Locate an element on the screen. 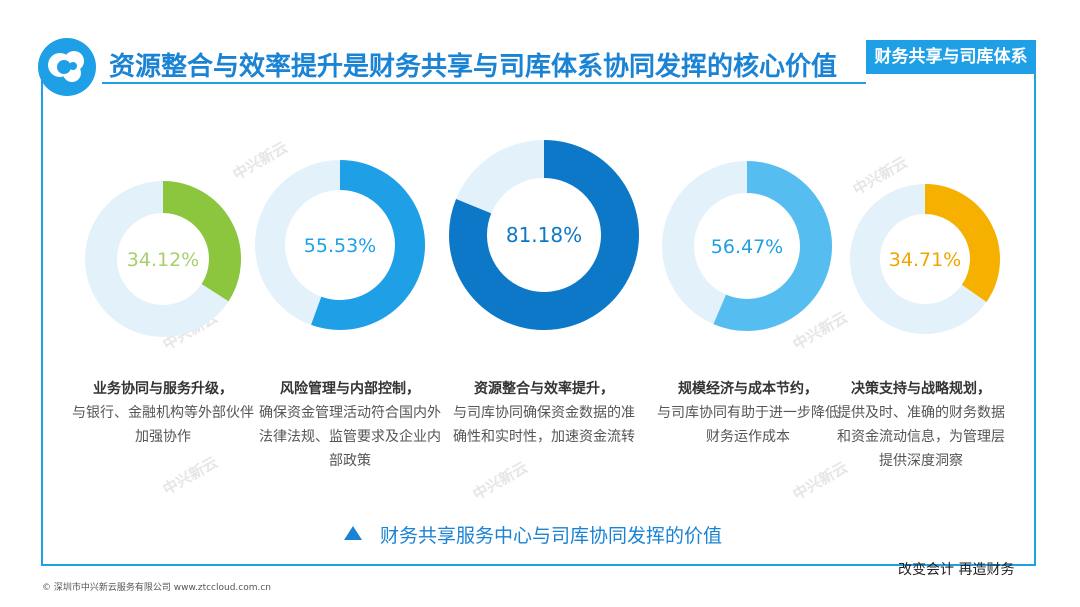 The width and height of the screenshot is (1080, 607). item-heading: 规模经济与成本节约， is located at coordinates (748, 389).